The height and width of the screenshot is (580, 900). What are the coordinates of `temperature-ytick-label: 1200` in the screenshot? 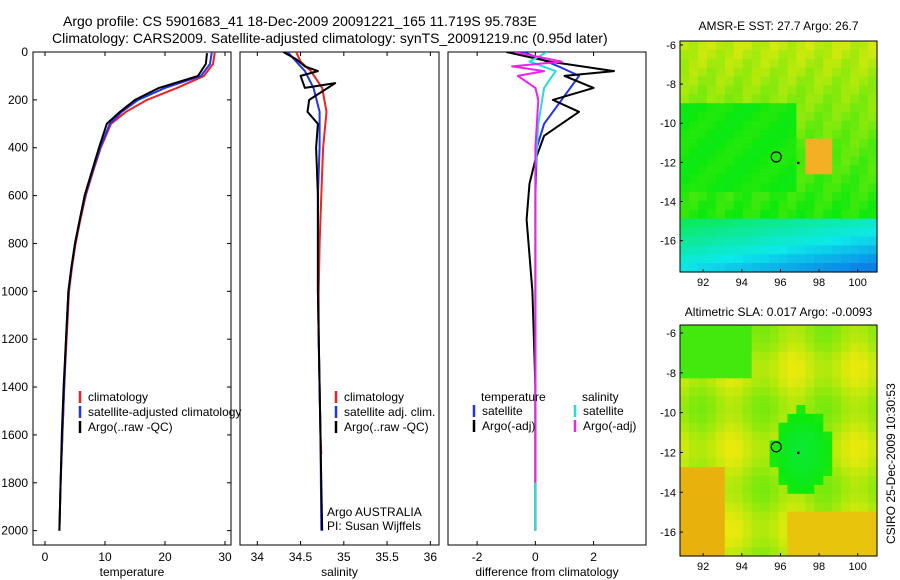 It's located at (14, 339).